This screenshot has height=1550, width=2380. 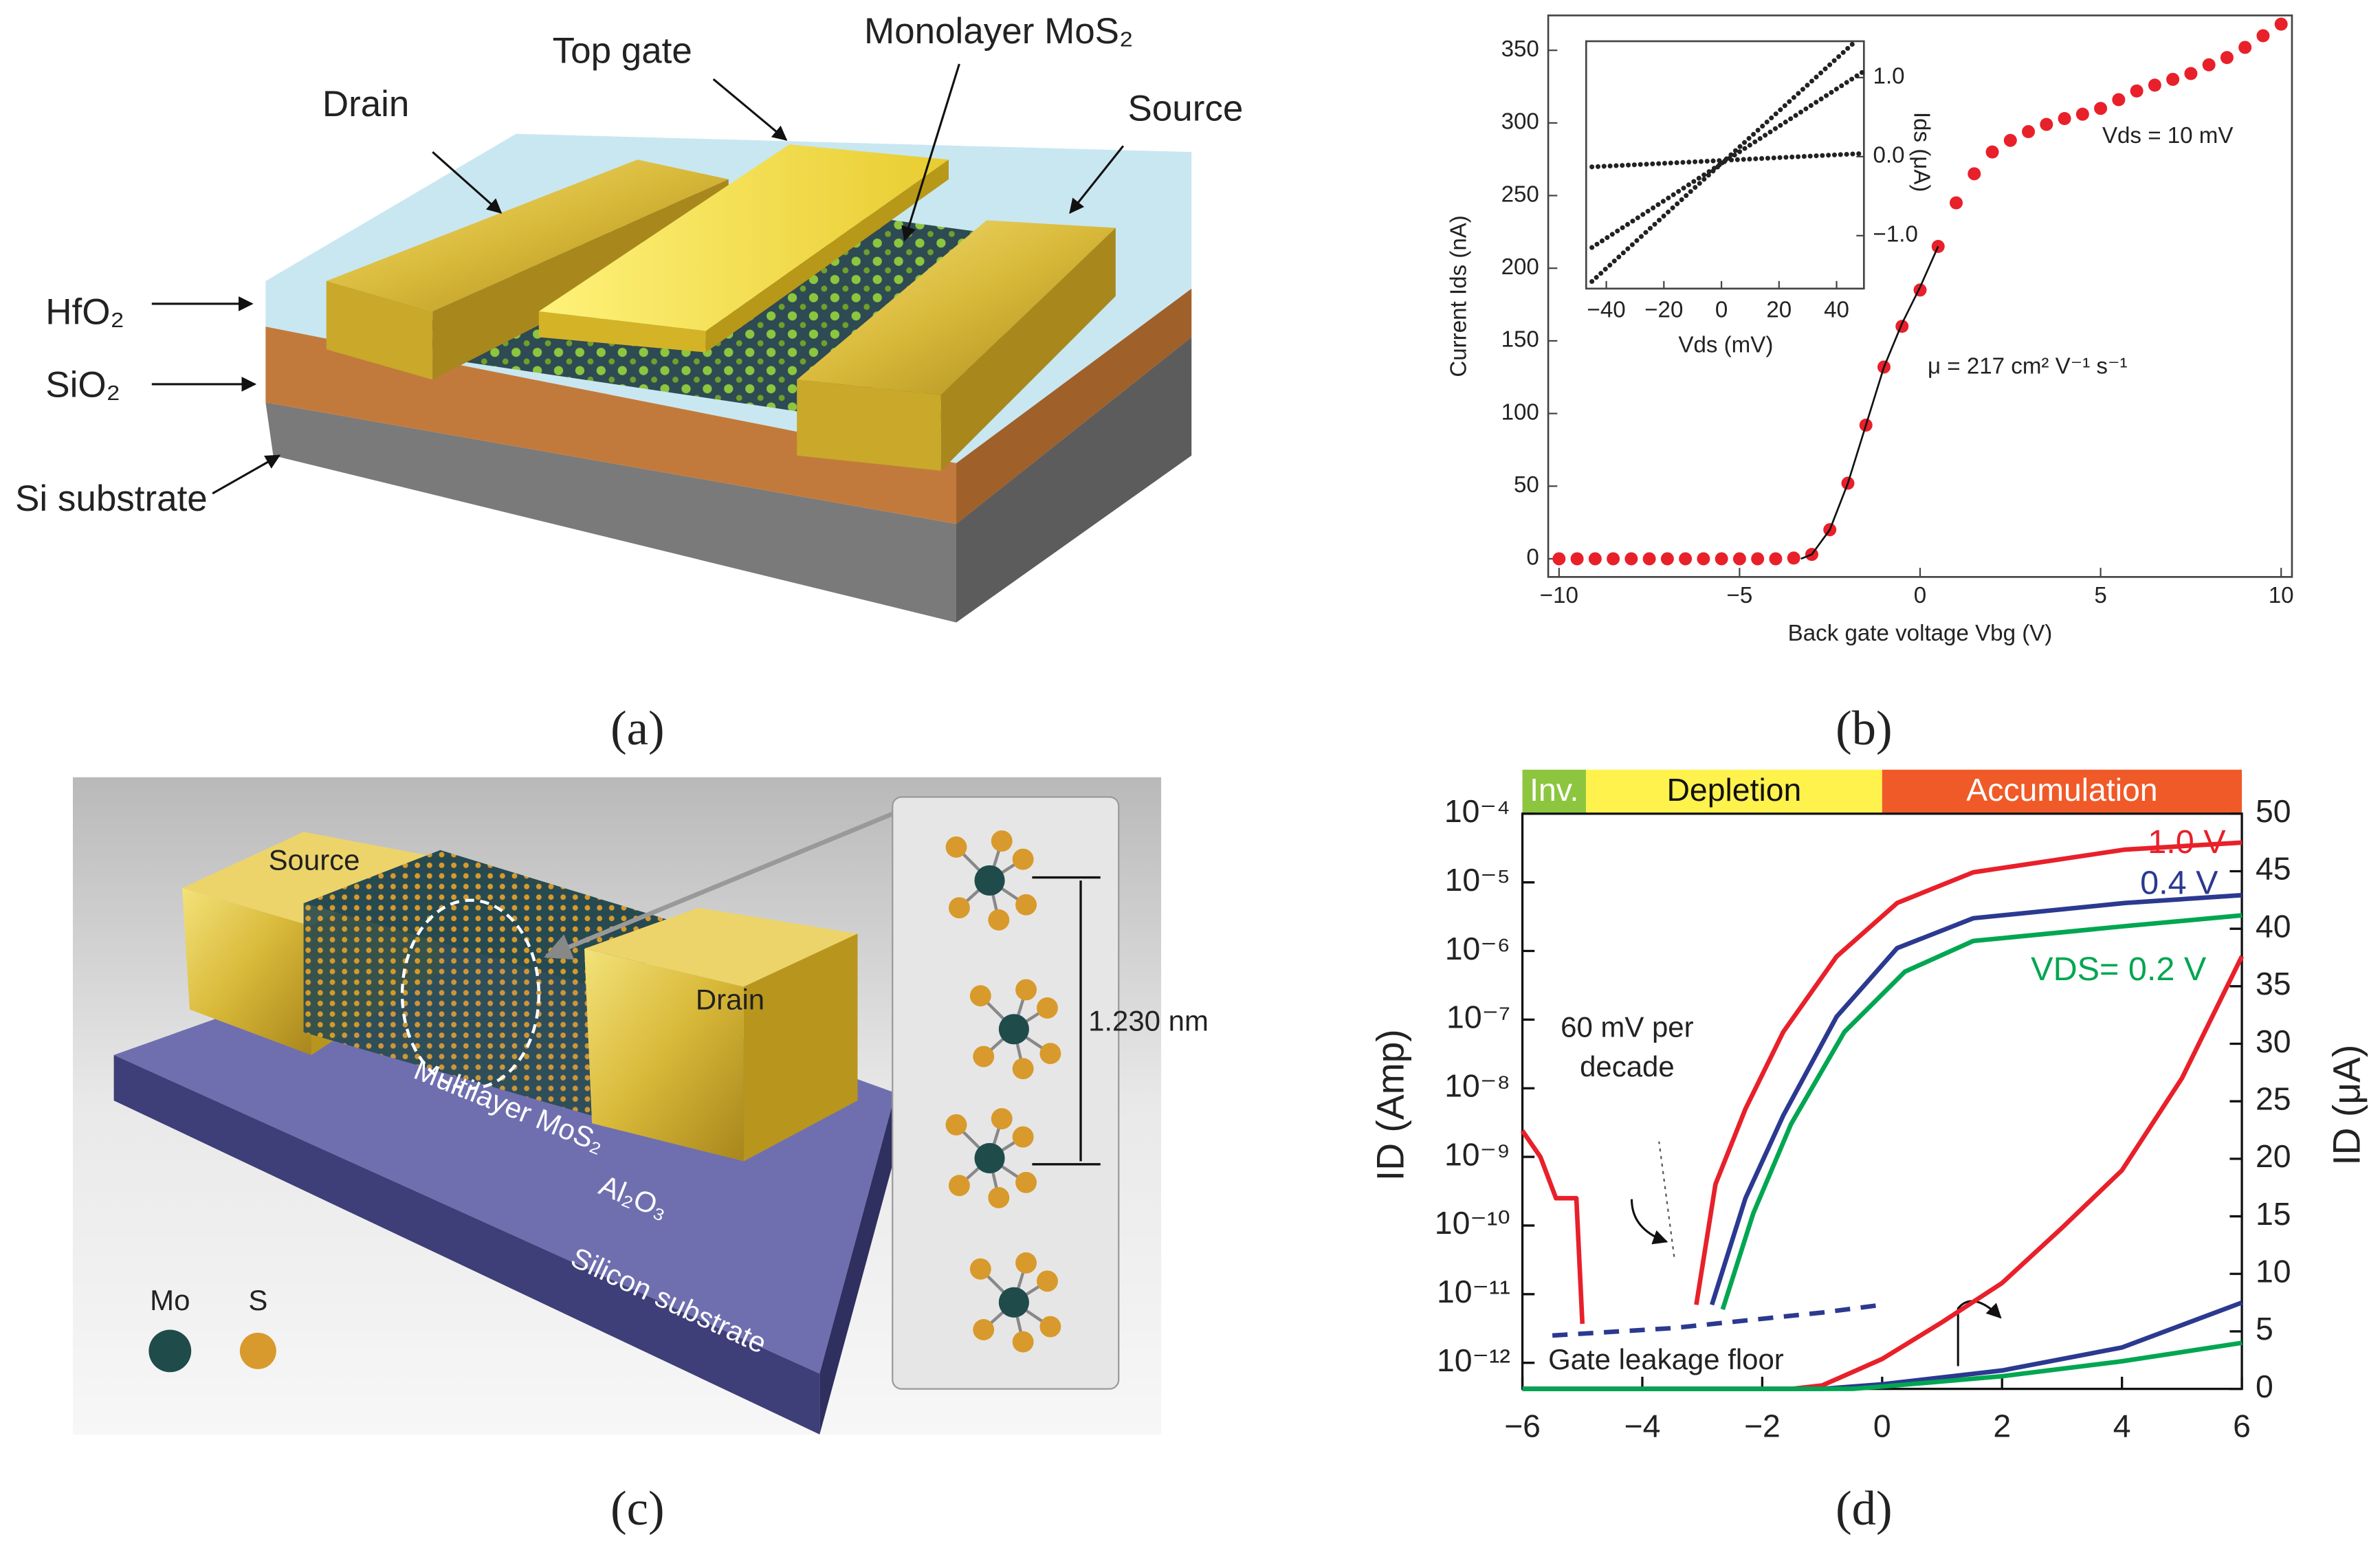 What do you see at coordinates (622, 332) in the screenshot?
I see `gate-front` at bounding box center [622, 332].